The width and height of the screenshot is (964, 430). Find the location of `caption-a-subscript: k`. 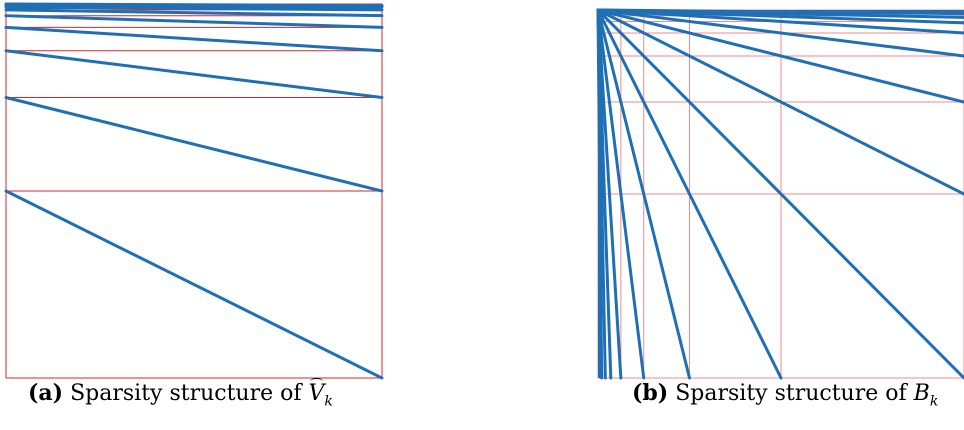

caption-a-subscript: k is located at coordinates (328, 401).